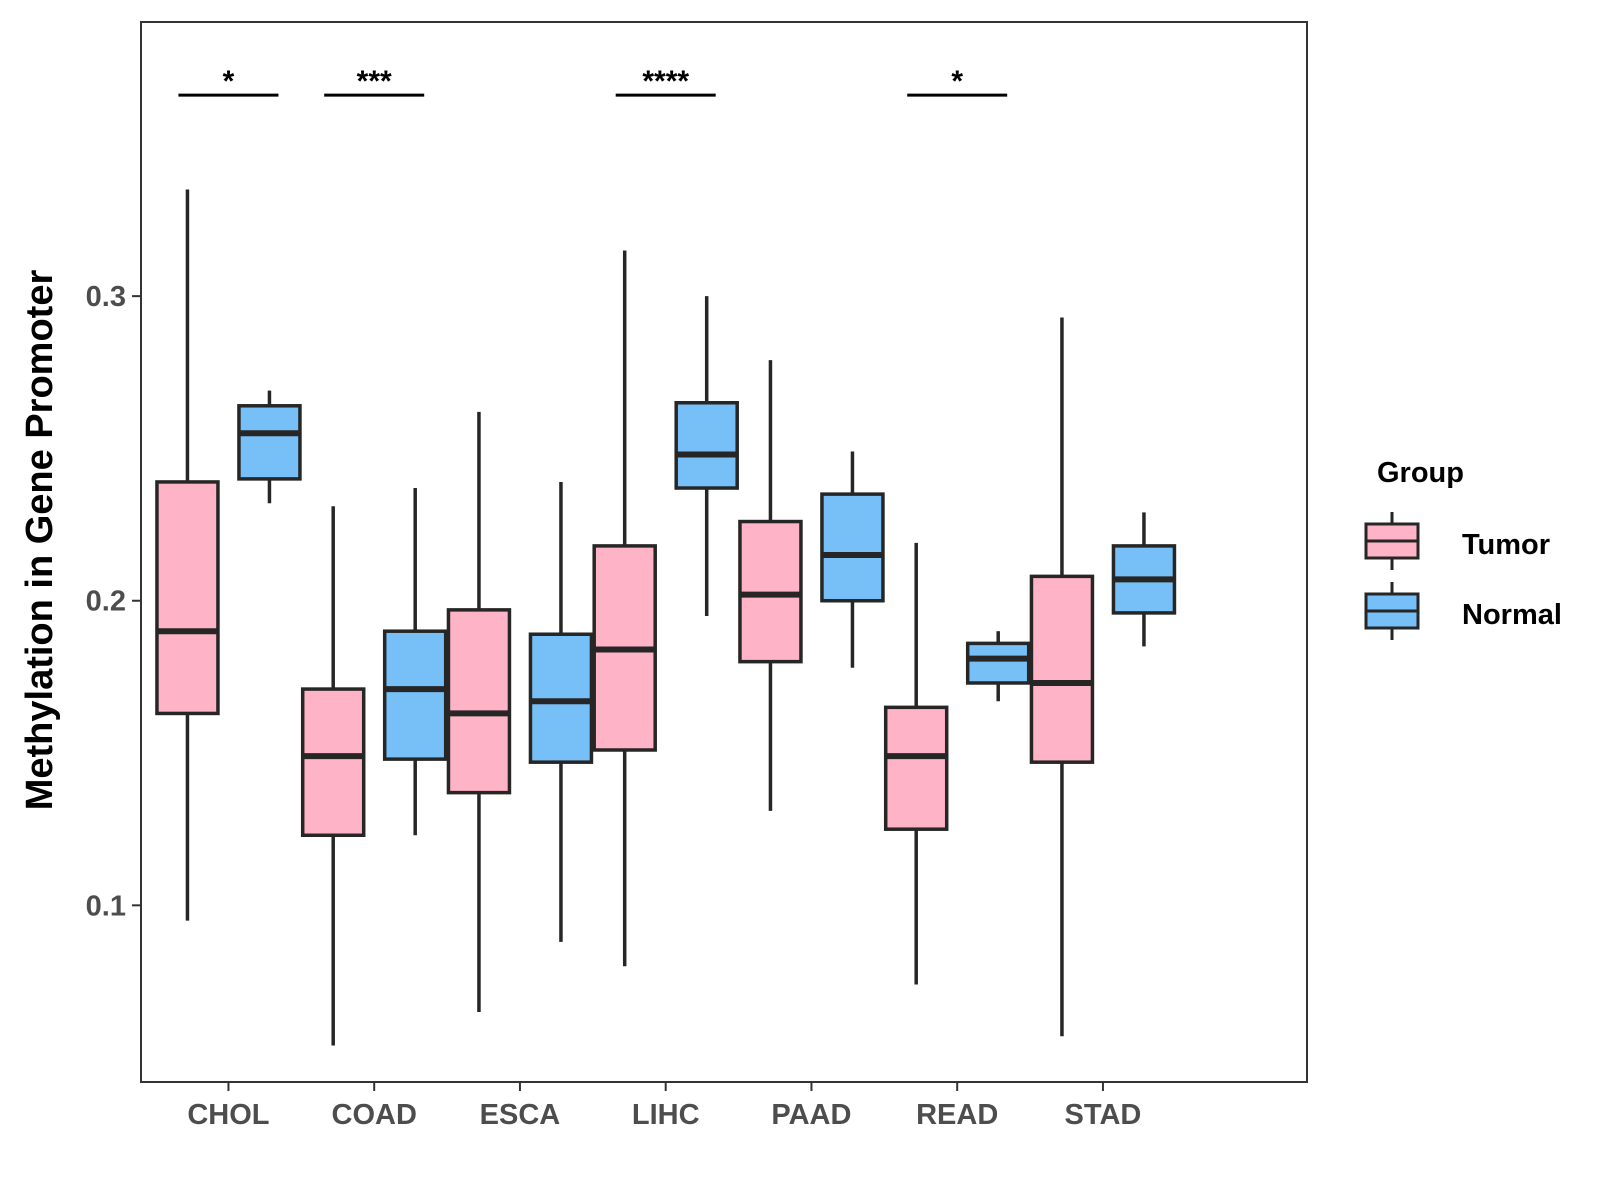 The image size is (1600, 1200). Describe the element at coordinates (187, 598) in the screenshot. I see `box-tumor-chol` at that location.